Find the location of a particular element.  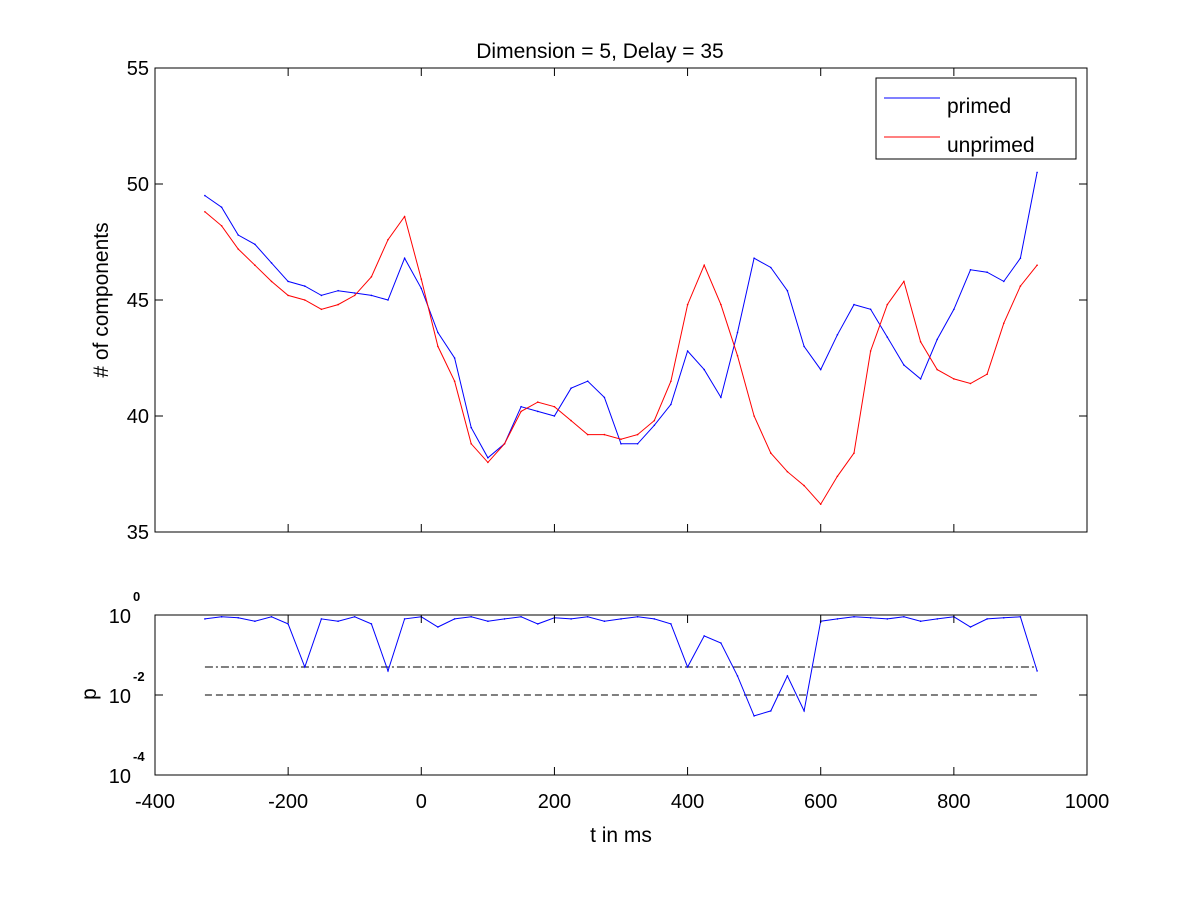

y-tick-label: 55 is located at coordinates (138, 69).